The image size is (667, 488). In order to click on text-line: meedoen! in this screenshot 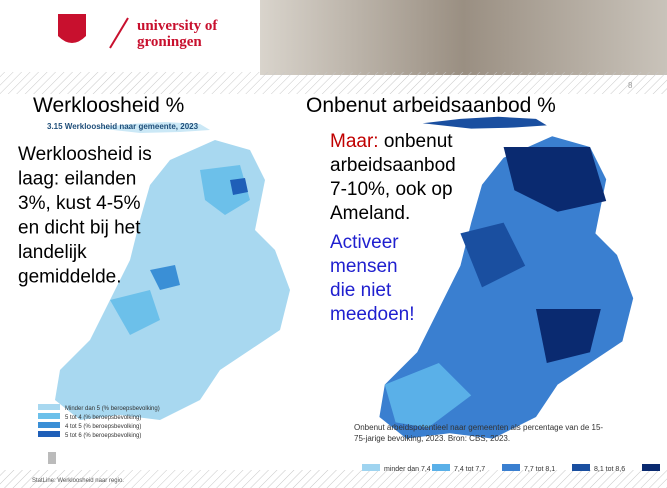, I will do `click(372, 314)`.